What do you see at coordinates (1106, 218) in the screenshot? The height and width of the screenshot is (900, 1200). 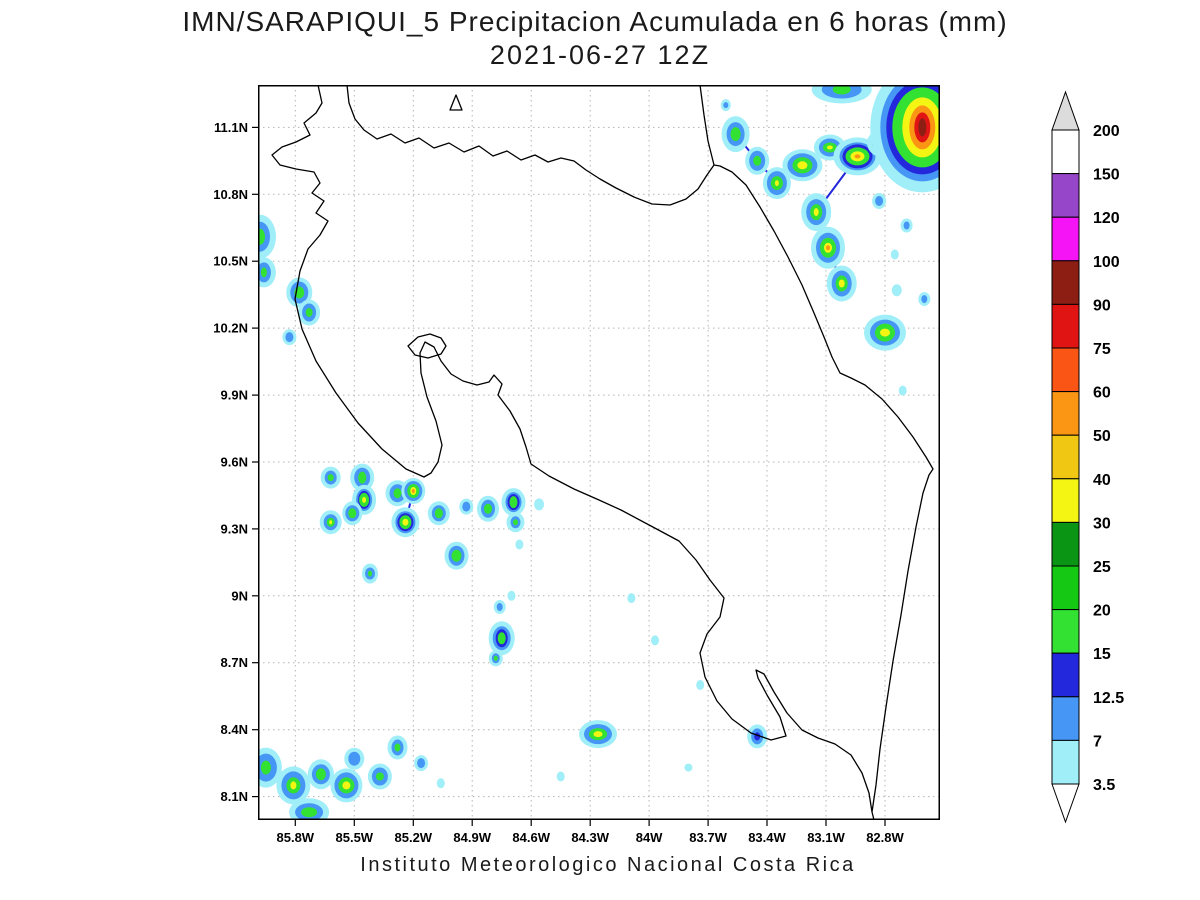 I see `colorbar-label: 120` at bounding box center [1106, 218].